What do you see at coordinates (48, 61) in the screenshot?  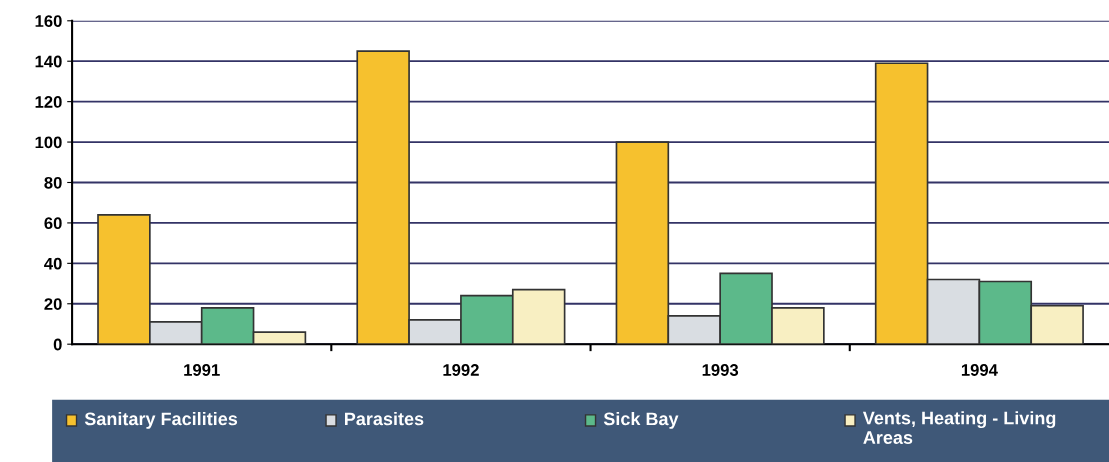 I see `y-tick-label: 140` at bounding box center [48, 61].